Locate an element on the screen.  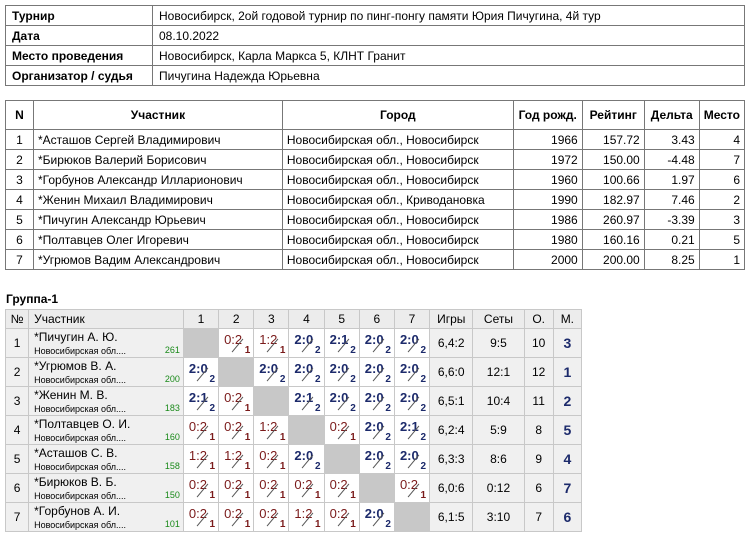
info-label: Организатор / судья is located at coordinates (79, 75).